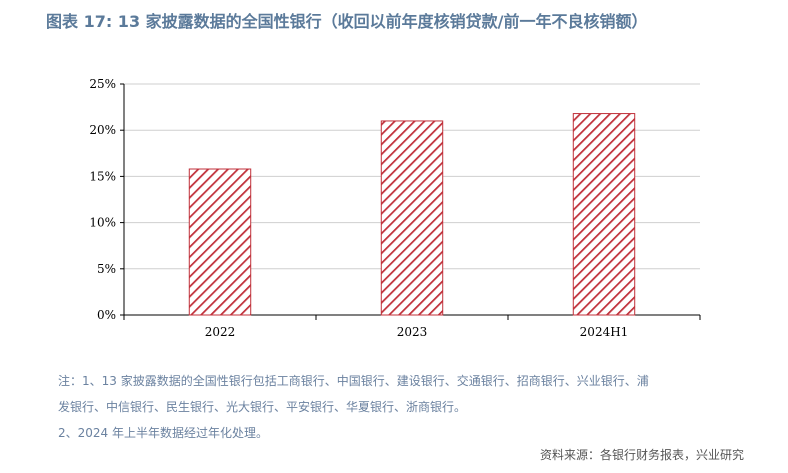  Describe the element at coordinates (102, 199) in the screenshot. I see `y-tick-labels: 0% 5% 10% 15% 20% 25%` at that location.